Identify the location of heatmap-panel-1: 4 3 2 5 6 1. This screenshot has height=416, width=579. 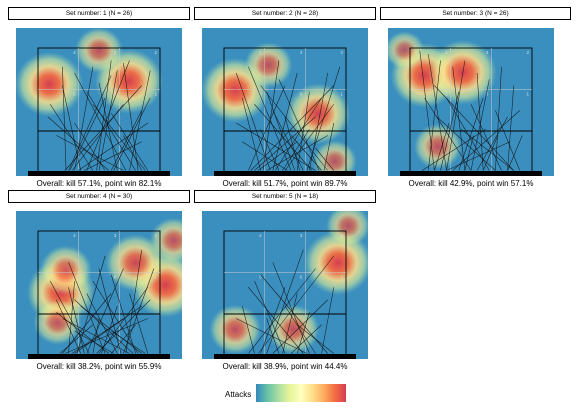
(99, 102).